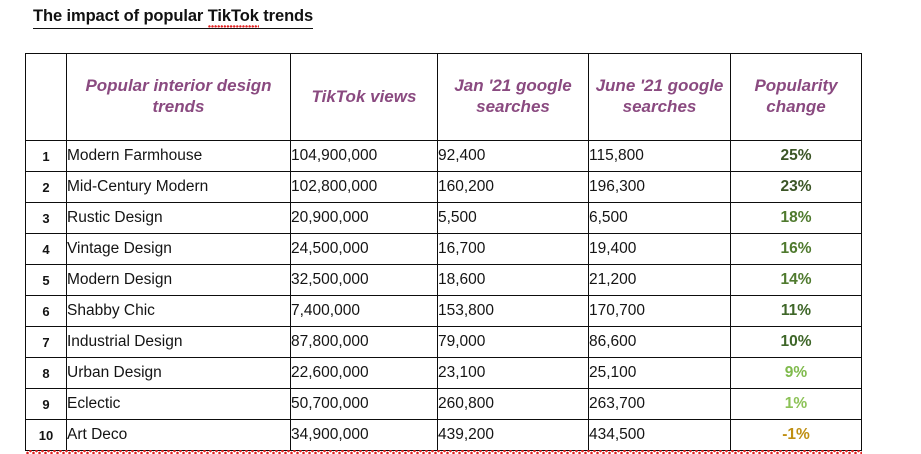 The height and width of the screenshot is (454, 921). Describe the element at coordinates (796, 280) in the screenshot. I see `cell-popularity-change: 14%` at that location.